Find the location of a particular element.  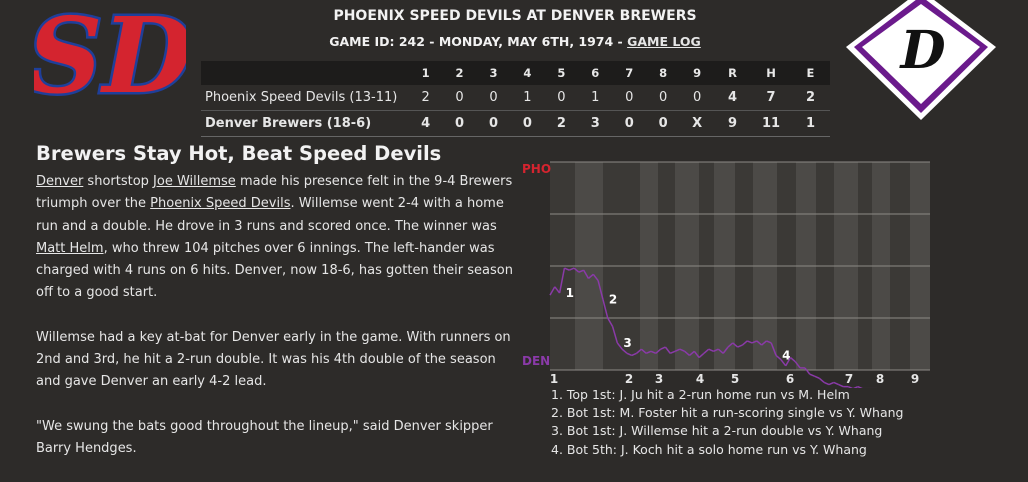

home-runs: 9 is located at coordinates (733, 123).